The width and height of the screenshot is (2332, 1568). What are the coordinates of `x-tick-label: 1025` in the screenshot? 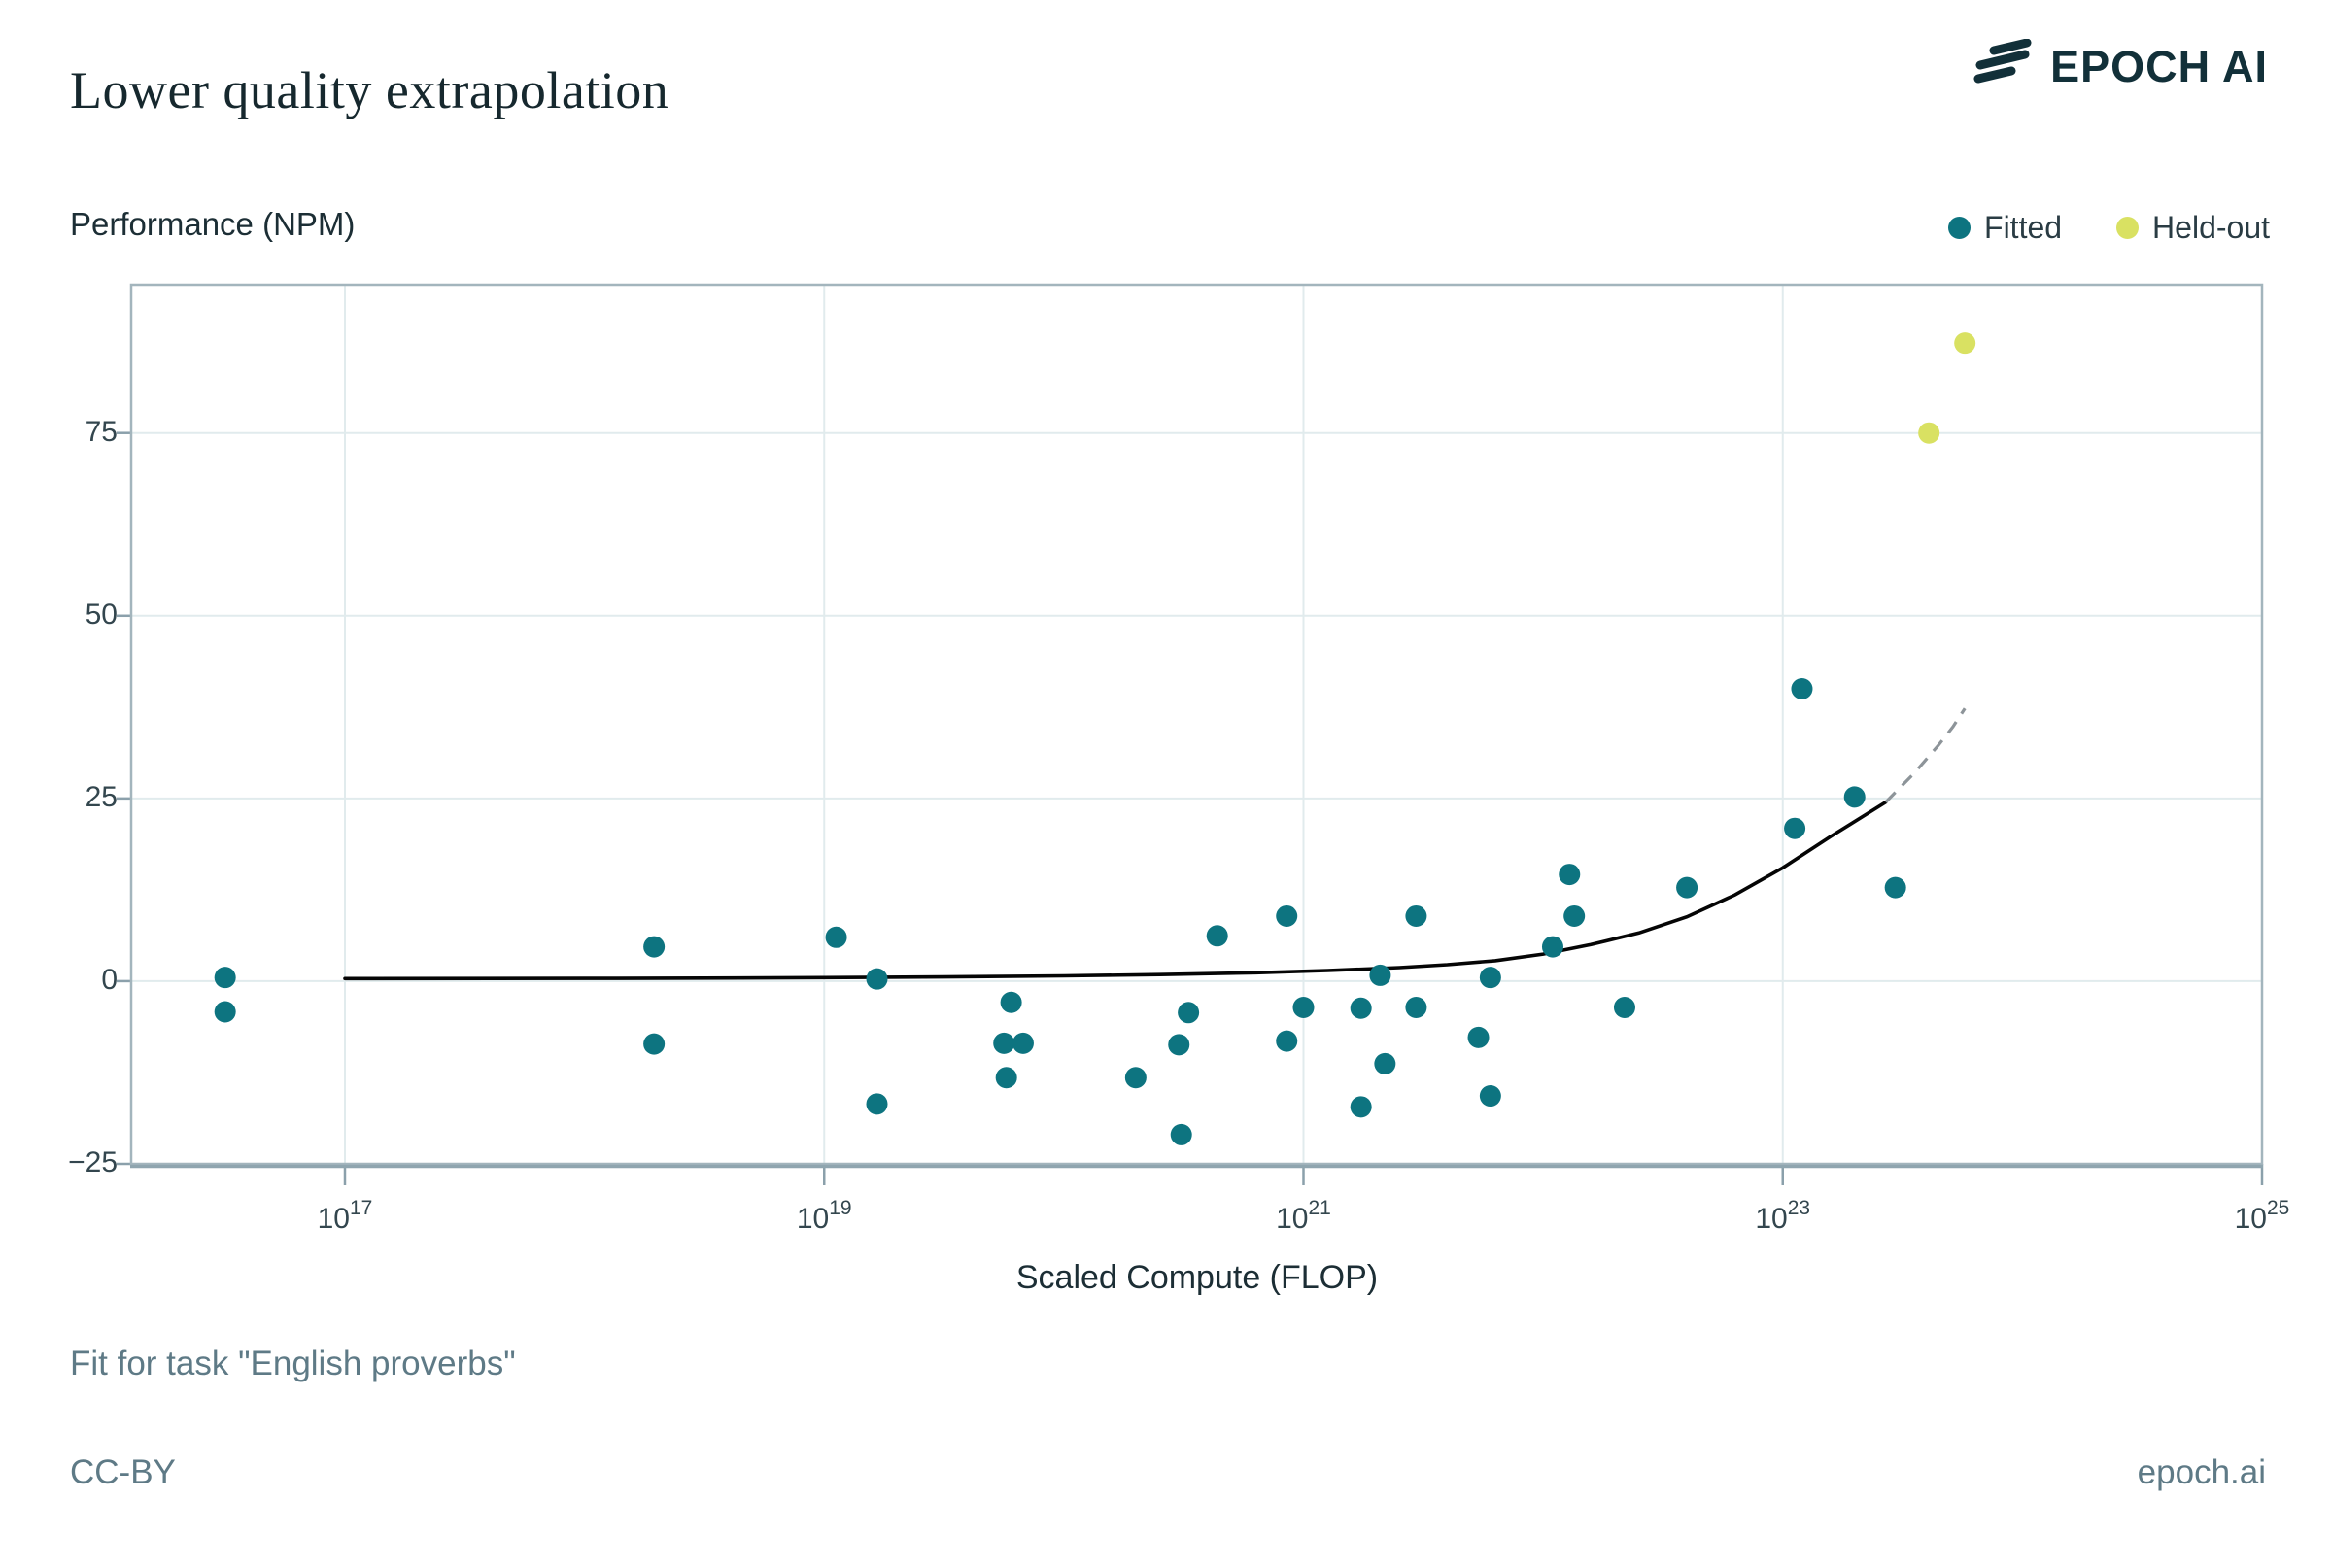 It's located at (2262, 1216).